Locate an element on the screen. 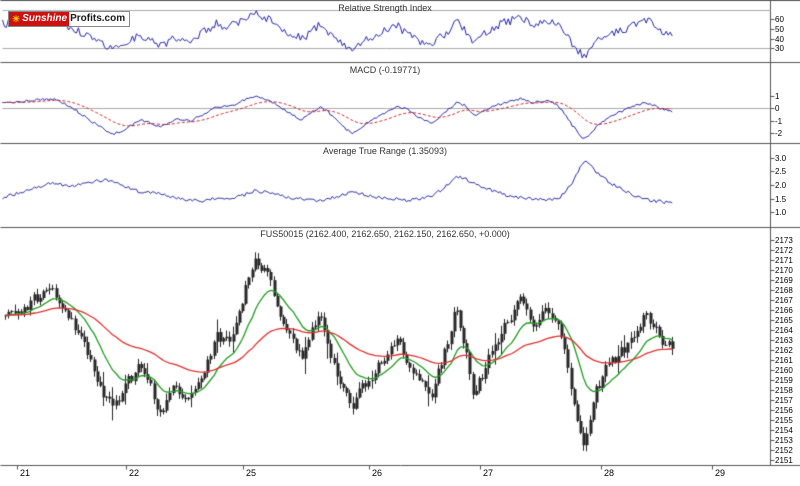 The height and width of the screenshot is (486, 800). logo-red-block: ☀ Sunshine is located at coordinates (39, 19).